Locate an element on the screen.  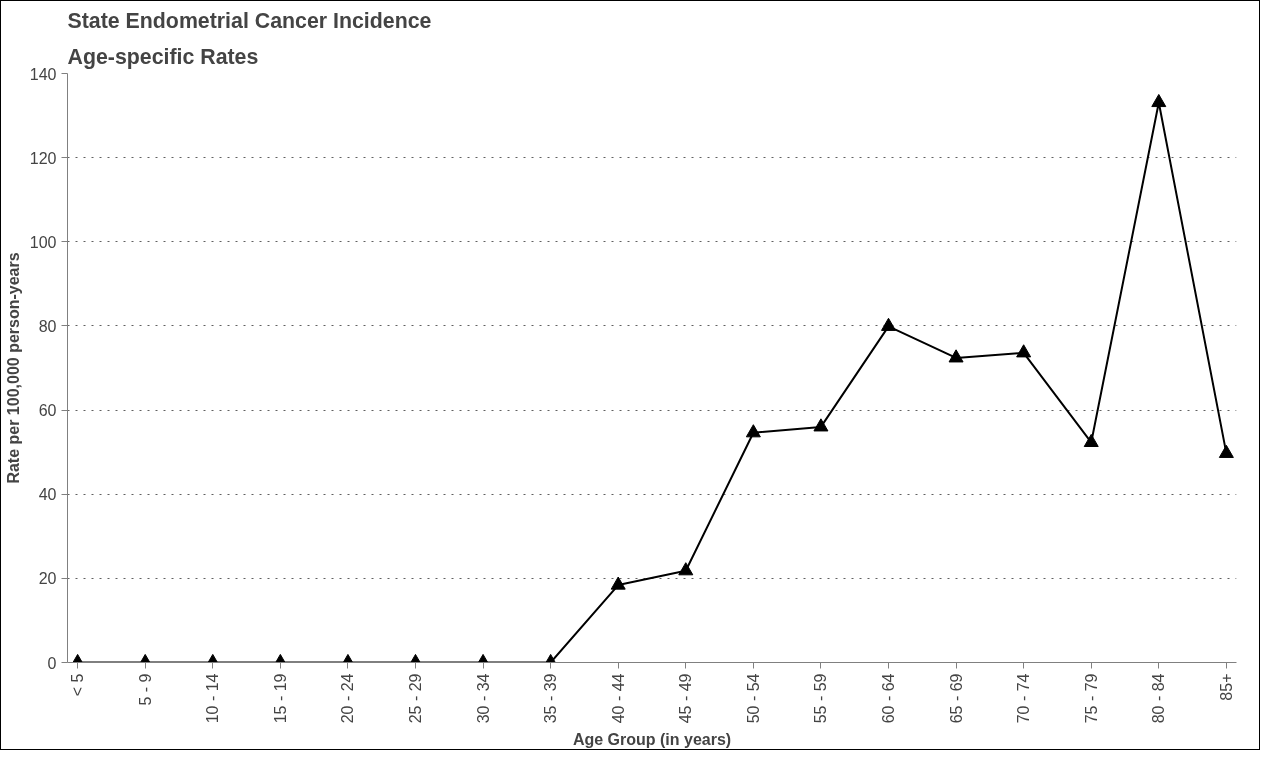
x-tick-label: 60 - 64 is located at coordinates (888, 698).